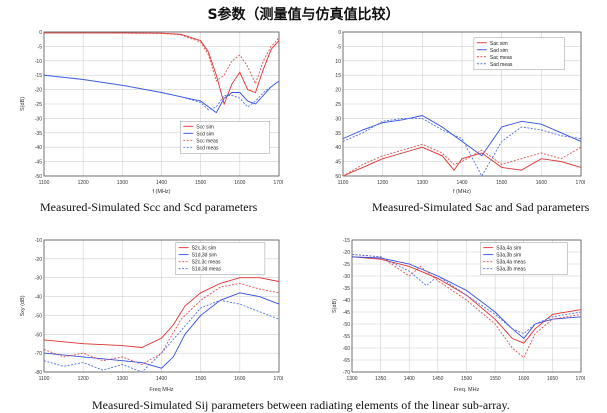 The image size is (607, 413). What do you see at coordinates (437, 379) in the screenshot?
I see `x-tick-label: 1450` at bounding box center [437, 379].